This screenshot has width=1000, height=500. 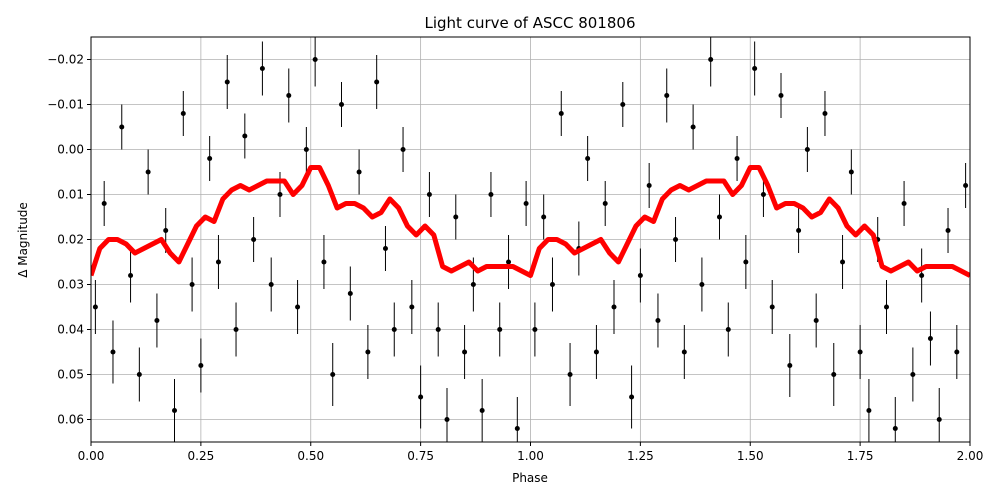 What do you see at coordinates (70, 240) in the screenshot?
I see `y-tick-label: 0.02` at bounding box center [70, 240].